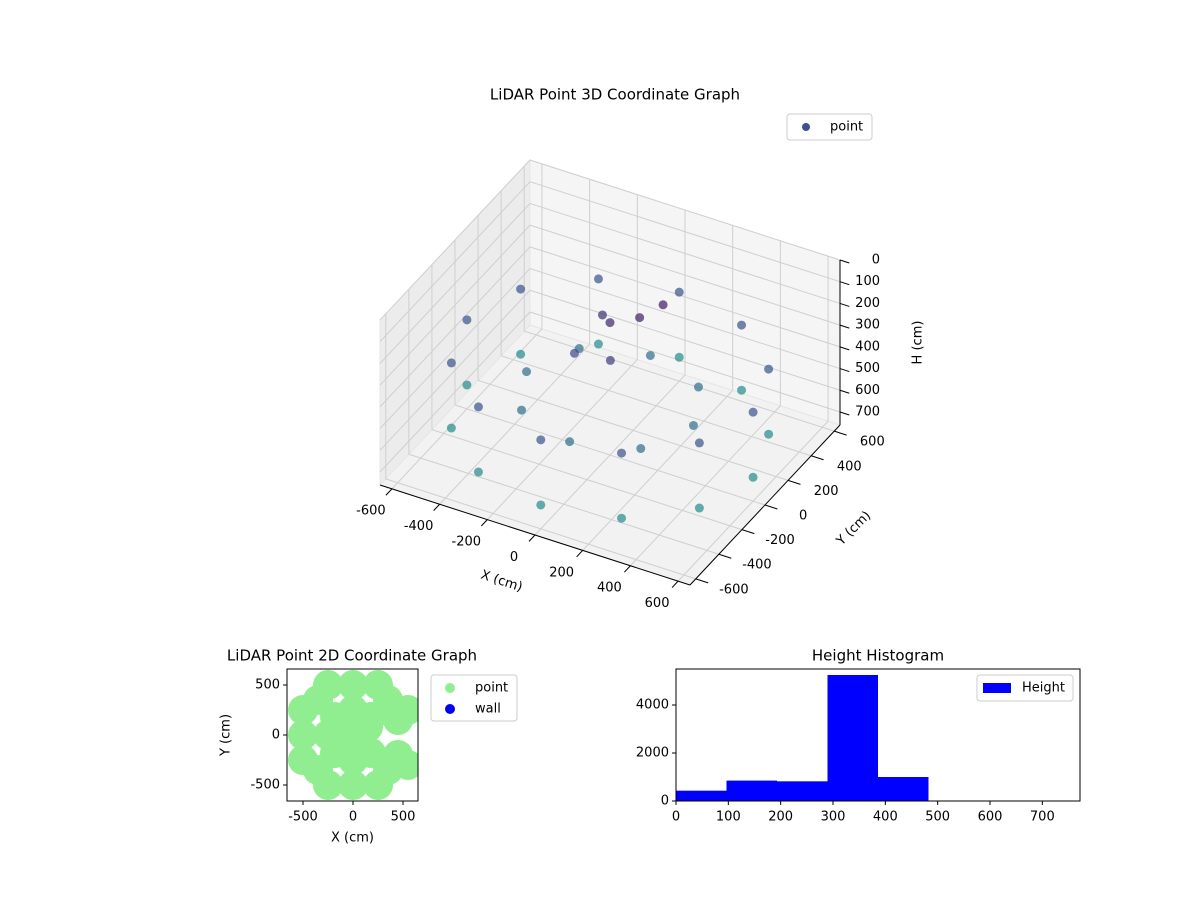 Image resolution: width=1200 pixels, height=904 pixels. I want to click on x-tick-label: 300, so click(833, 817).